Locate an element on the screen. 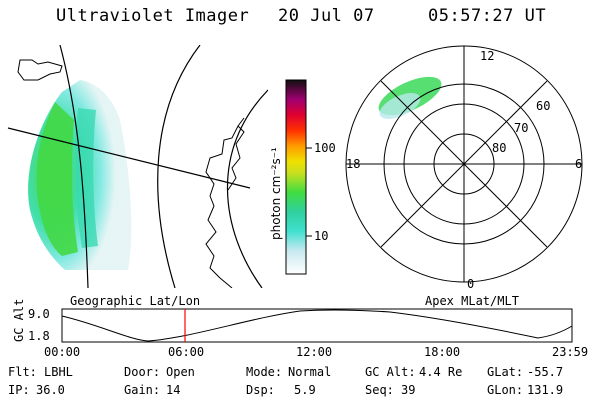  status-glon-label: GLon: is located at coordinates (505, 390).